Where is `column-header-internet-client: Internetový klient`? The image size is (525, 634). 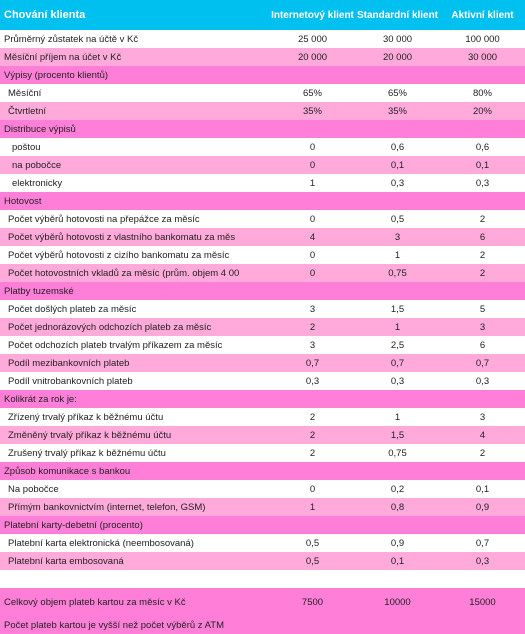 column-header-internet-client: Internetový klient is located at coordinates (312, 15).